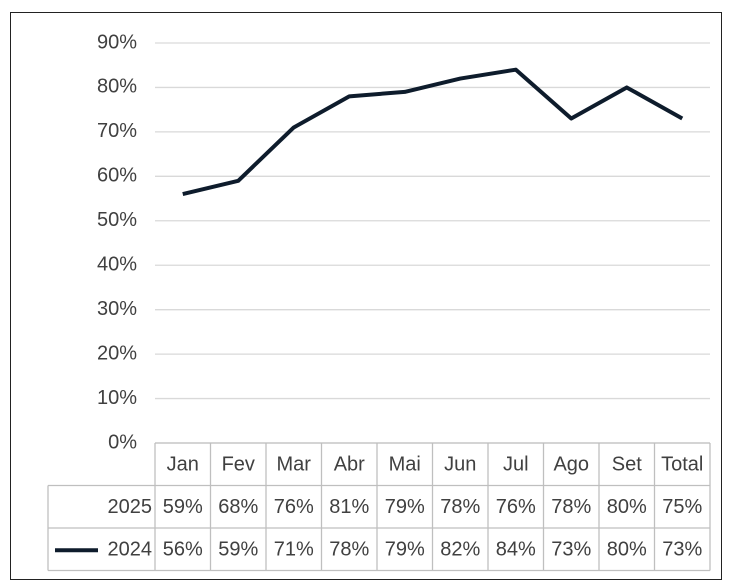  What do you see at coordinates (294, 465) in the screenshot?
I see `x-tick-label: Mar` at bounding box center [294, 465].